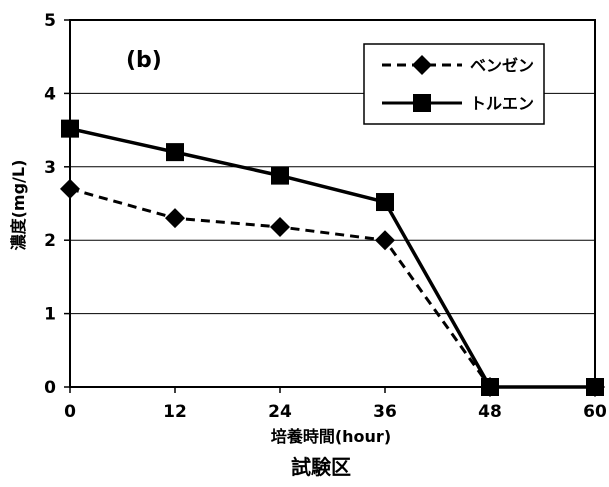 The height and width of the screenshot is (487, 609). I want to click on panel-label: (b), so click(144, 60).